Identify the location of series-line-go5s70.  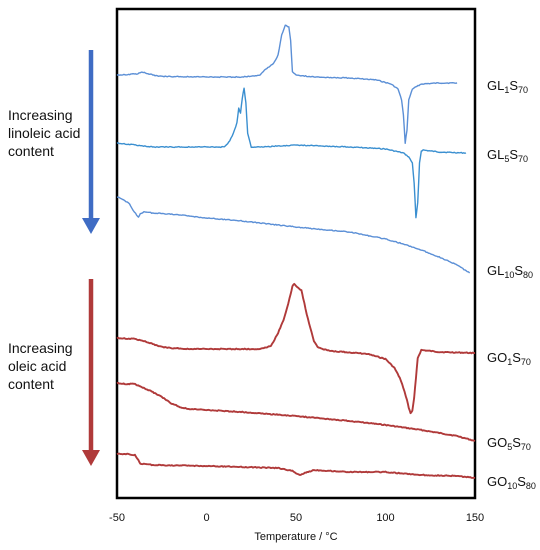
(296, 411).